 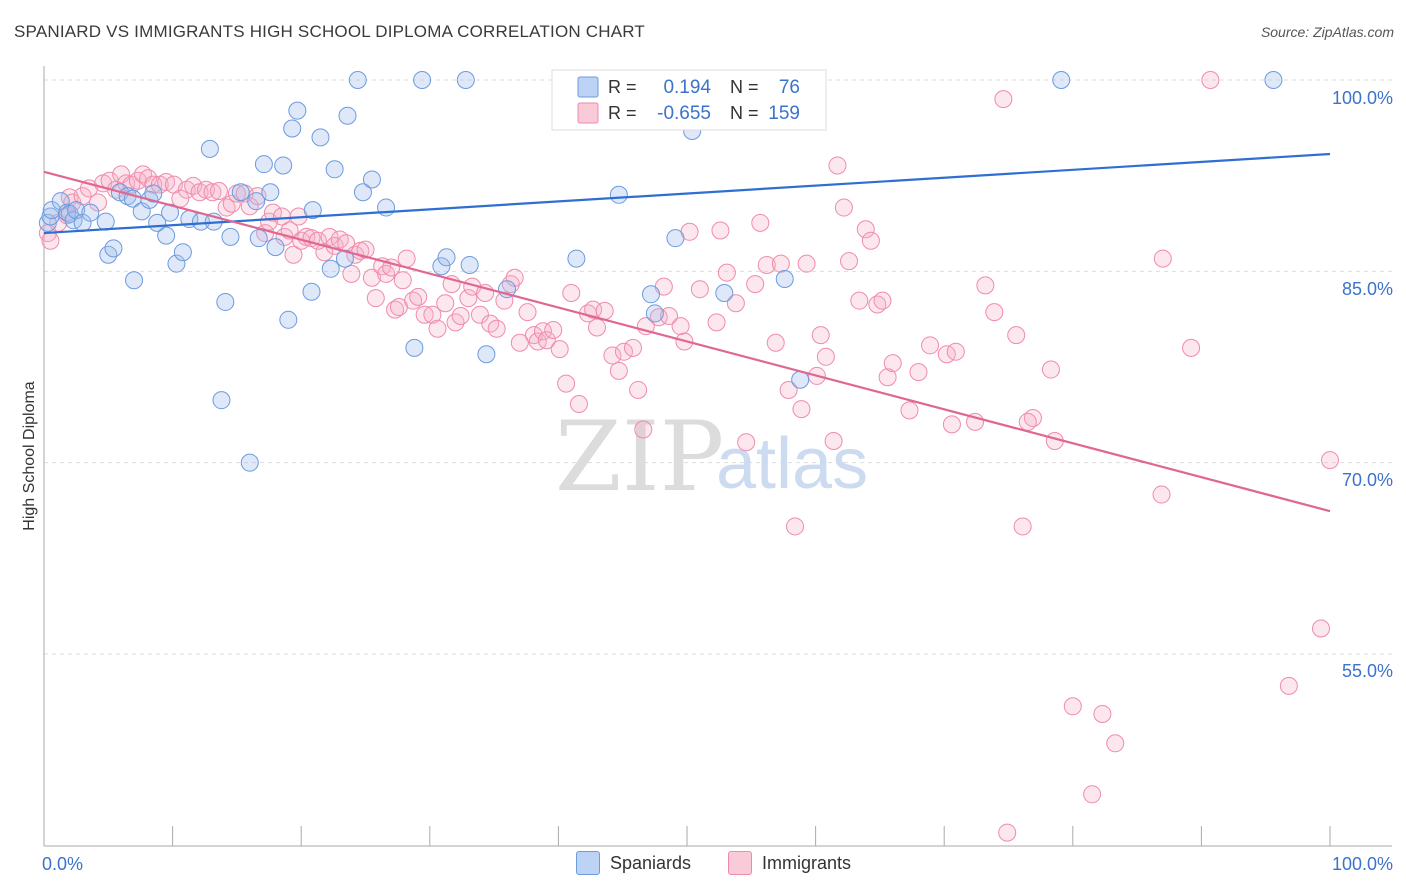 I want to click on spaniards-trend-line, so click(x=687, y=193).